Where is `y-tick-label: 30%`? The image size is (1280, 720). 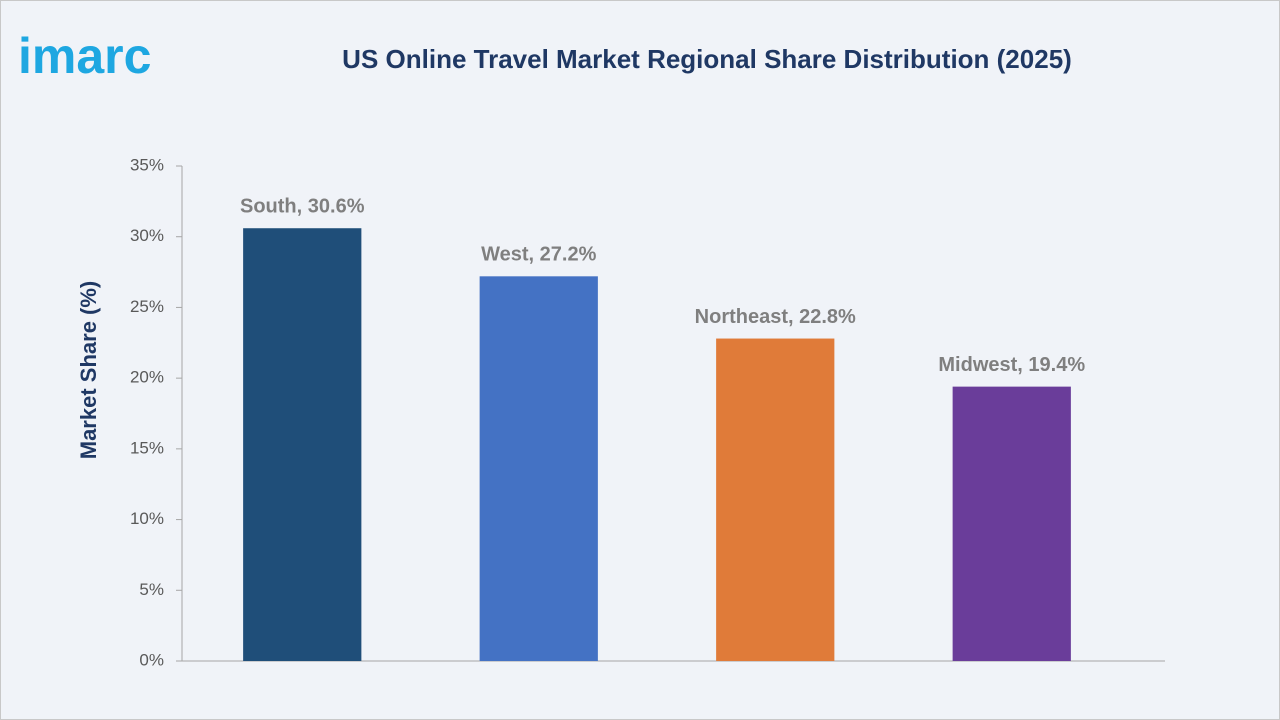 y-tick-label: 30% is located at coordinates (147, 235).